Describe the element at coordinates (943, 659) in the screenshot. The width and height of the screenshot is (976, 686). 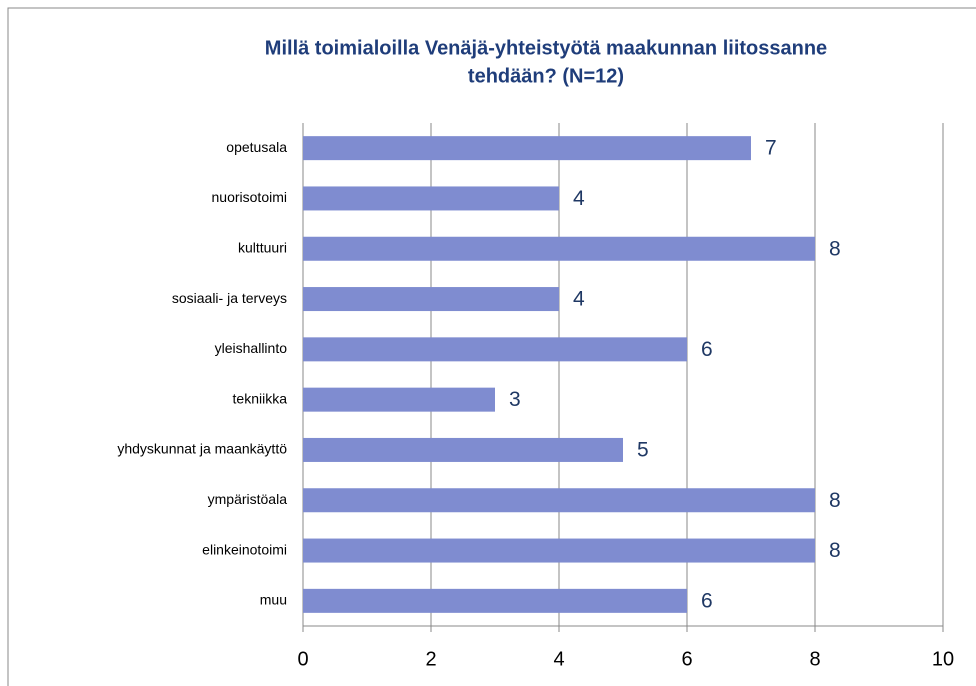
I see `x-tick-label: 10` at that location.